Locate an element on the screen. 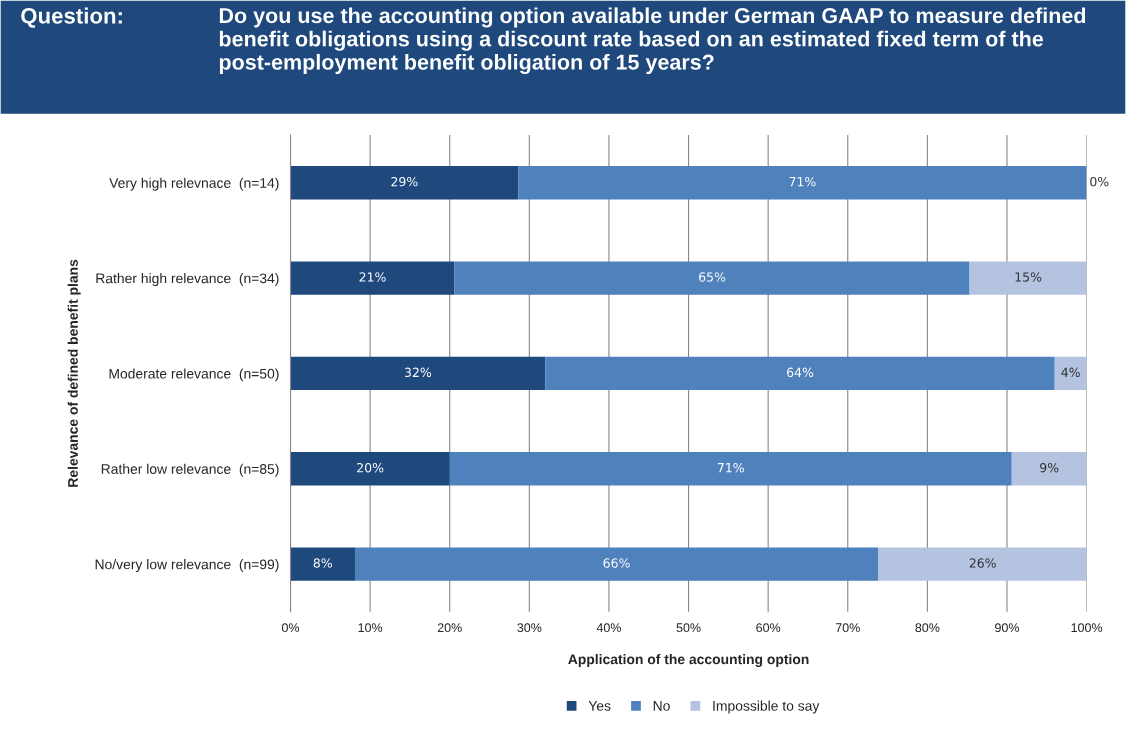  x-axis-title: Application of the accounting option is located at coordinates (688, 661).